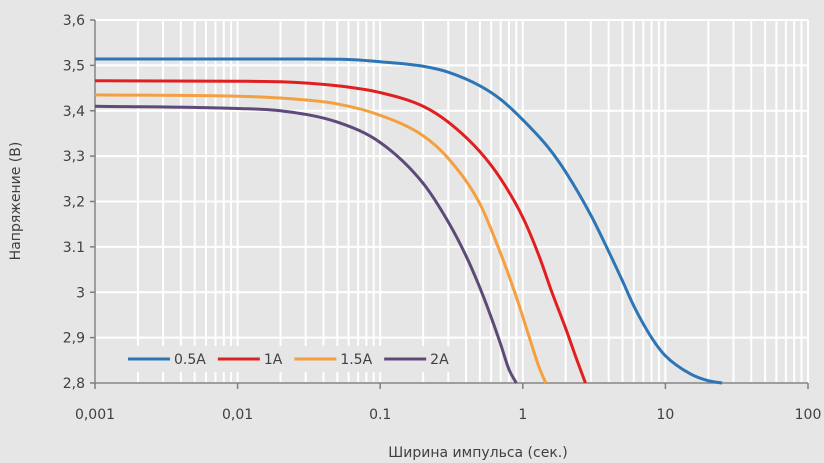 This screenshot has height=463, width=824. Describe the element at coordinates (74, 112) in the screenshot. I see `y-tick-label: 3,4` at that location.